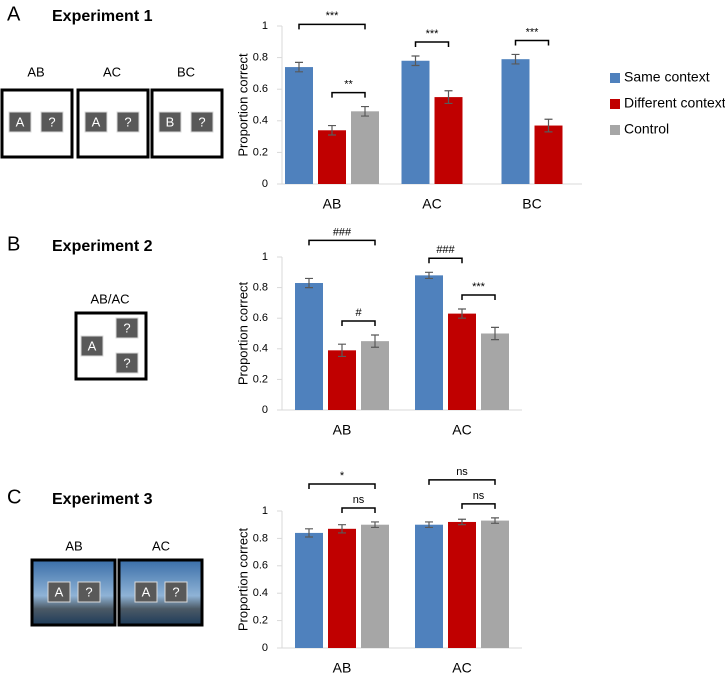  What do you see at coordinates (102, 246) in the screenshot?
I see `panel-title: Experiment 2` at bounding box center [102, 246].